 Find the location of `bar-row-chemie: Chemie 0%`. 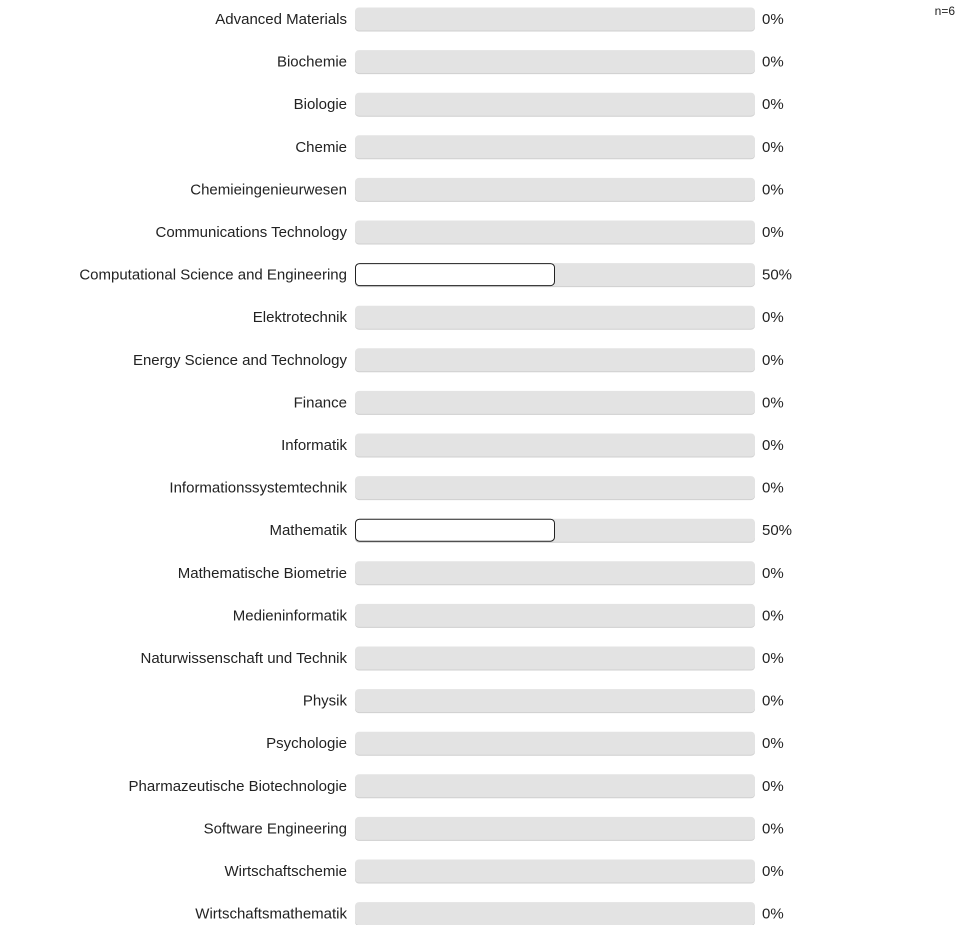

bar-row-chemie: Chemie 0% is located at coordinates (539, 147).